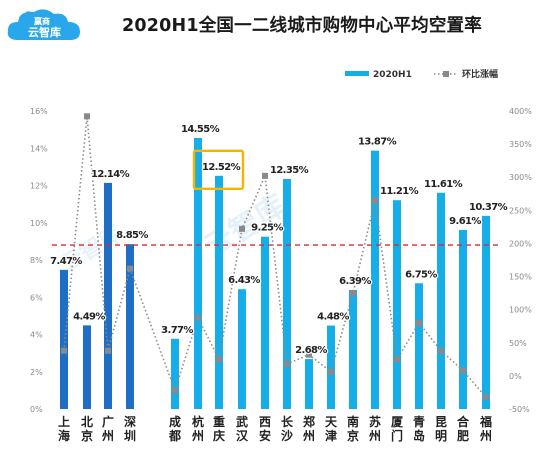 The height and width of the screenshot is (464, 554). I want to click on y-left-tick-label: 14%, so click(39, 148).